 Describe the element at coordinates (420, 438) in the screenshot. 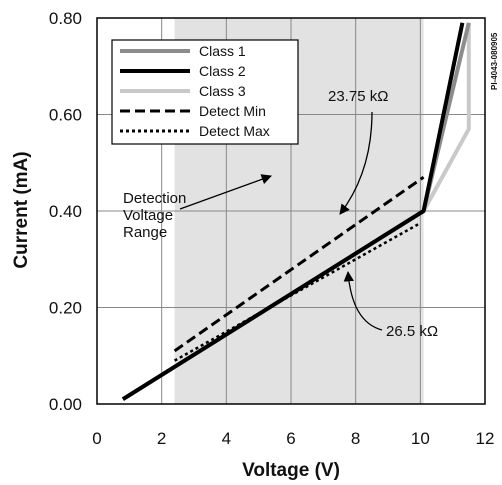

I see `x-tick-label-5: 10` at that location.